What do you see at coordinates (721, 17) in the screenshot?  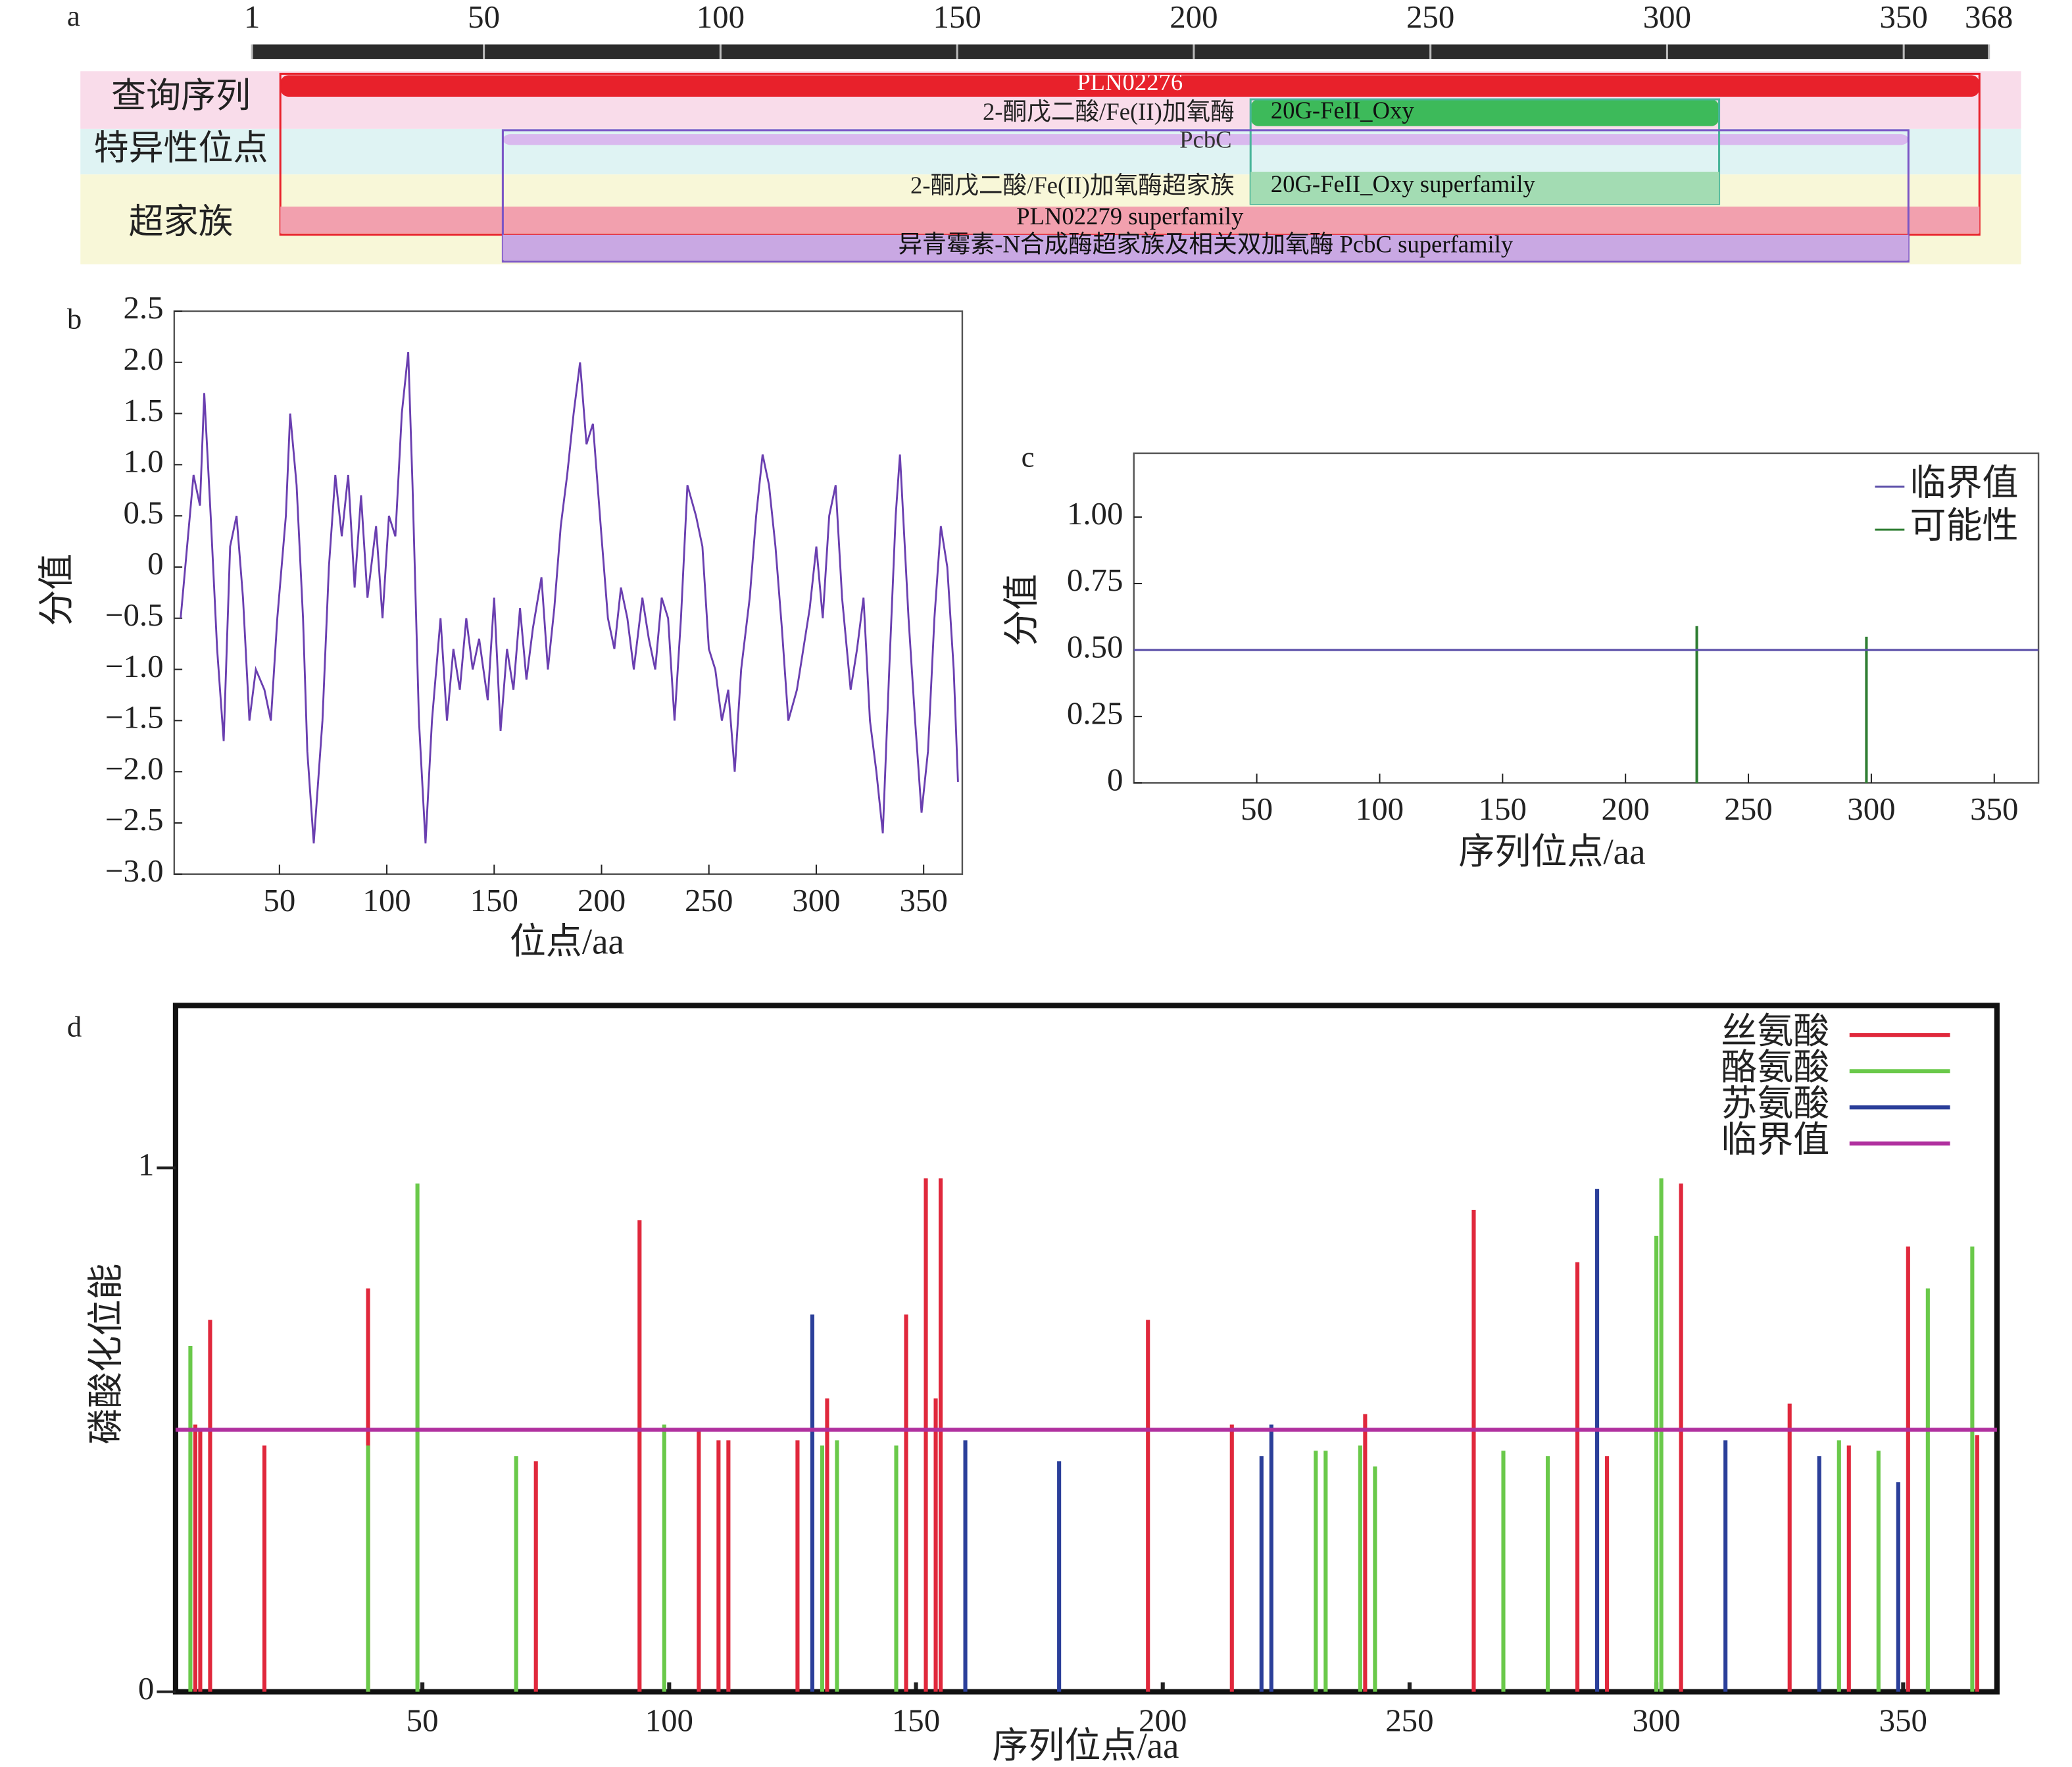 I see `ruler-tick-label: 100` at bounding box center [721, 17].